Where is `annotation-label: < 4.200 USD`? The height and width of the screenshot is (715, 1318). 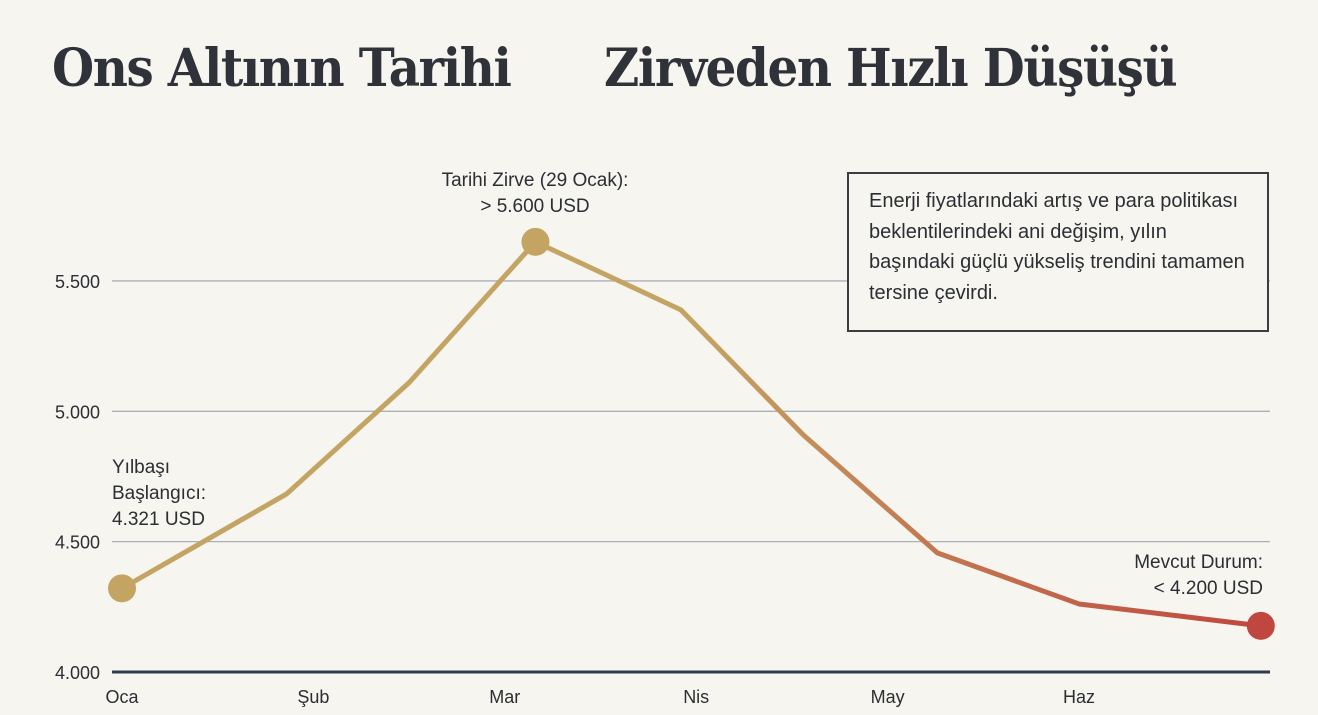
annotation-label: < 4.200 USD is located at coordinates (1208, 588).